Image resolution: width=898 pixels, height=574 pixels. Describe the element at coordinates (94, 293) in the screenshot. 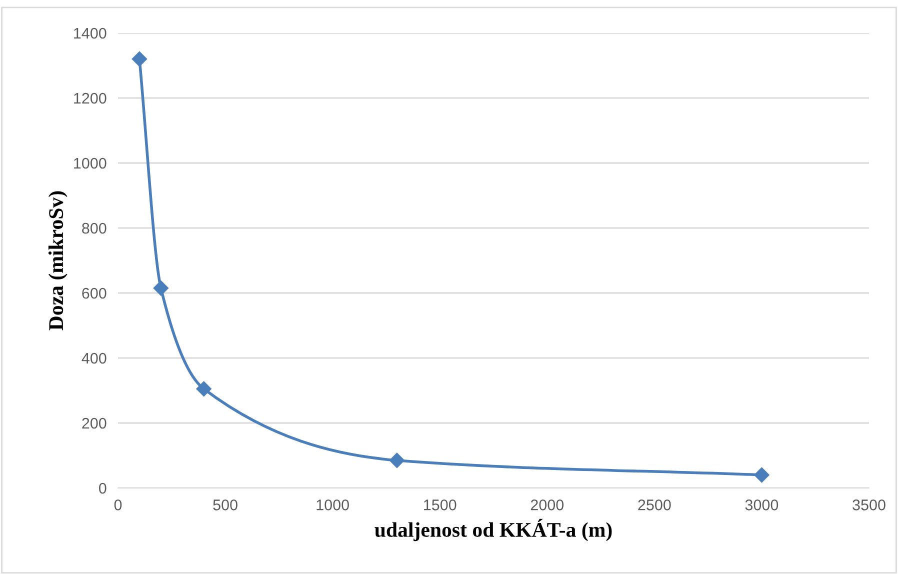

I see `y-tick-label: 600` at that location.